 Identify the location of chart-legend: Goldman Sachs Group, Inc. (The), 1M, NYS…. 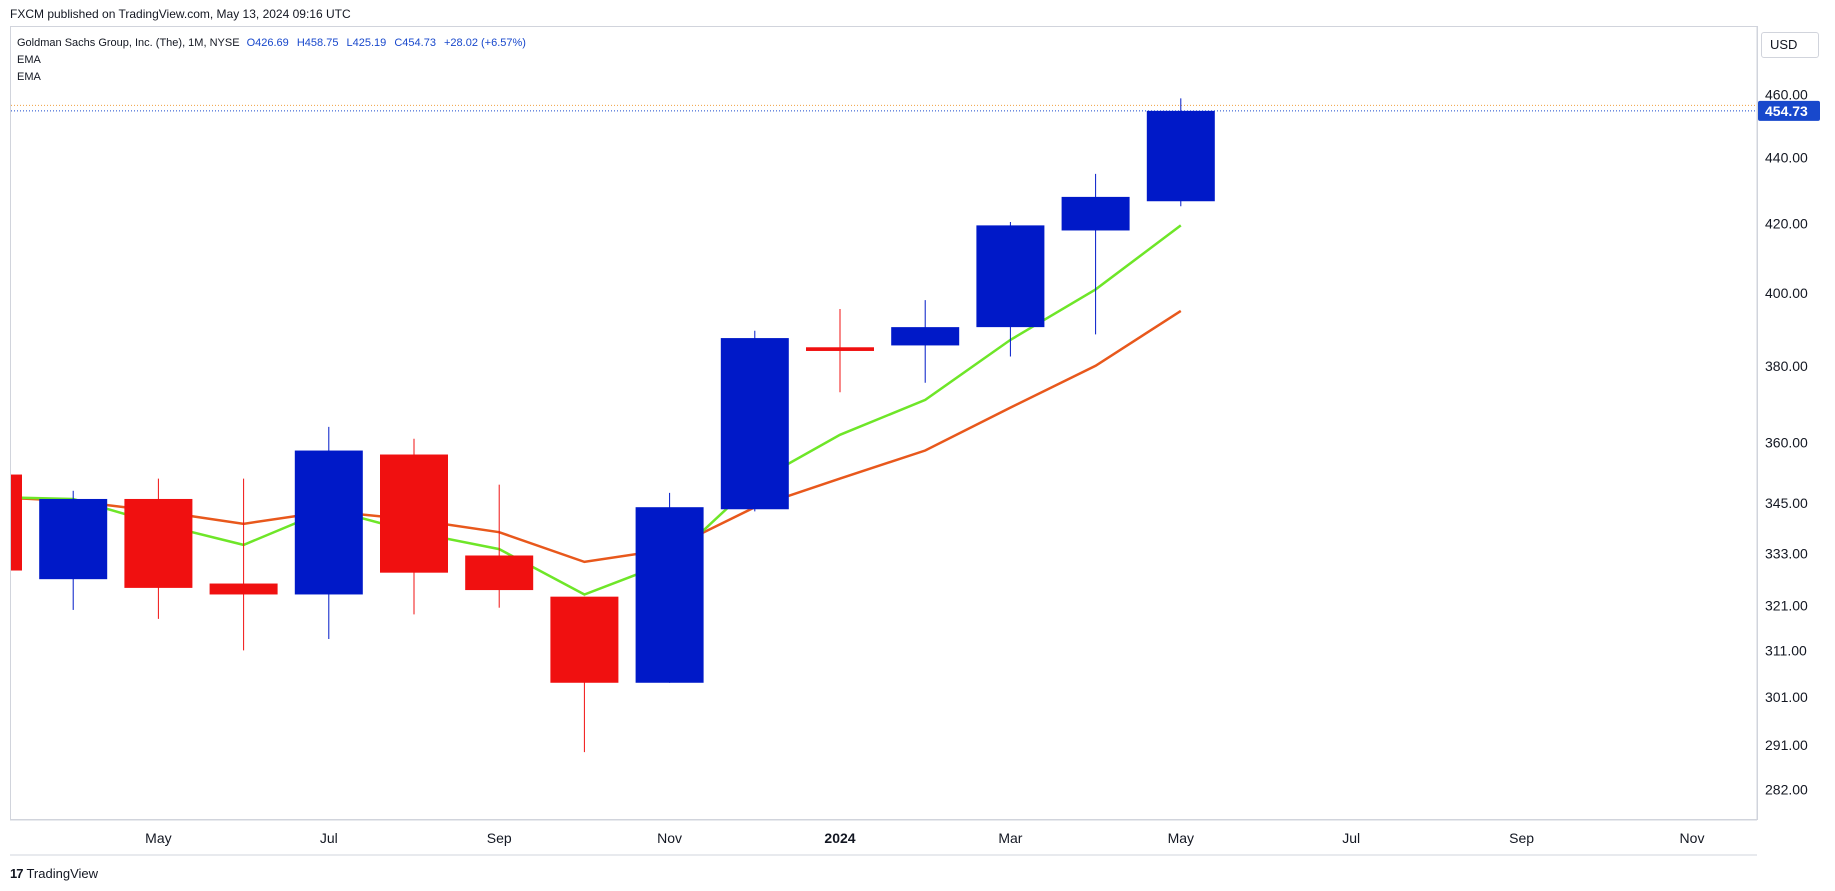
(274, 60).